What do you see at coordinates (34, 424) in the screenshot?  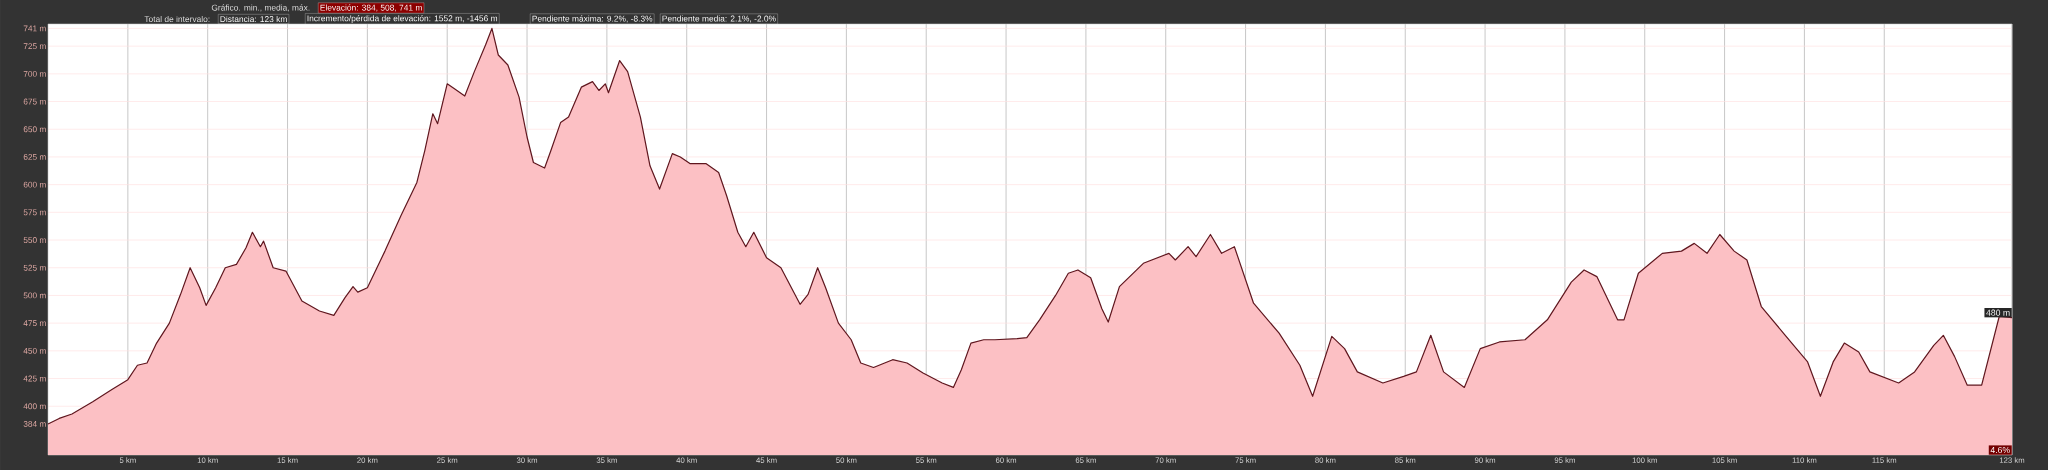 I see `y-tick-label: 384 m` at bounding box center [34, 424].